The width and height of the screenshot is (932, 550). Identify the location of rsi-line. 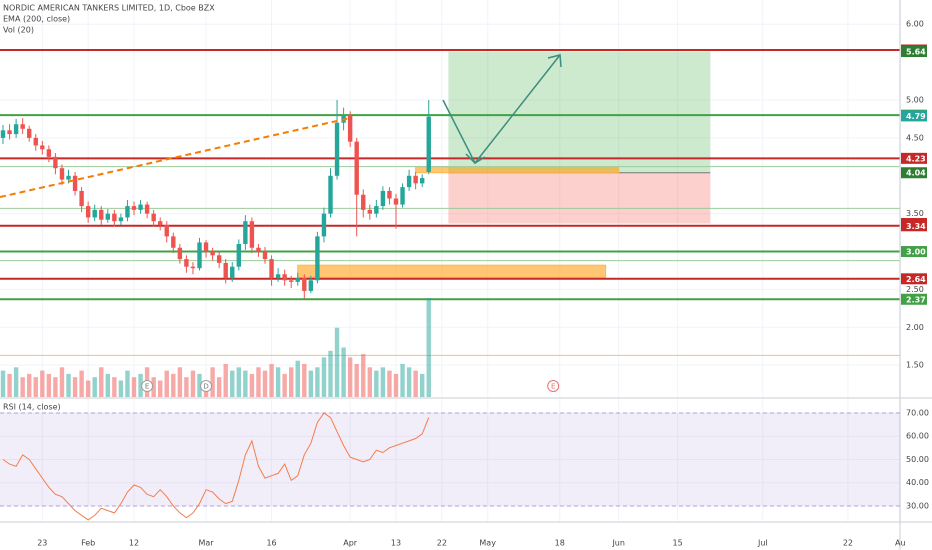
(216, 466).